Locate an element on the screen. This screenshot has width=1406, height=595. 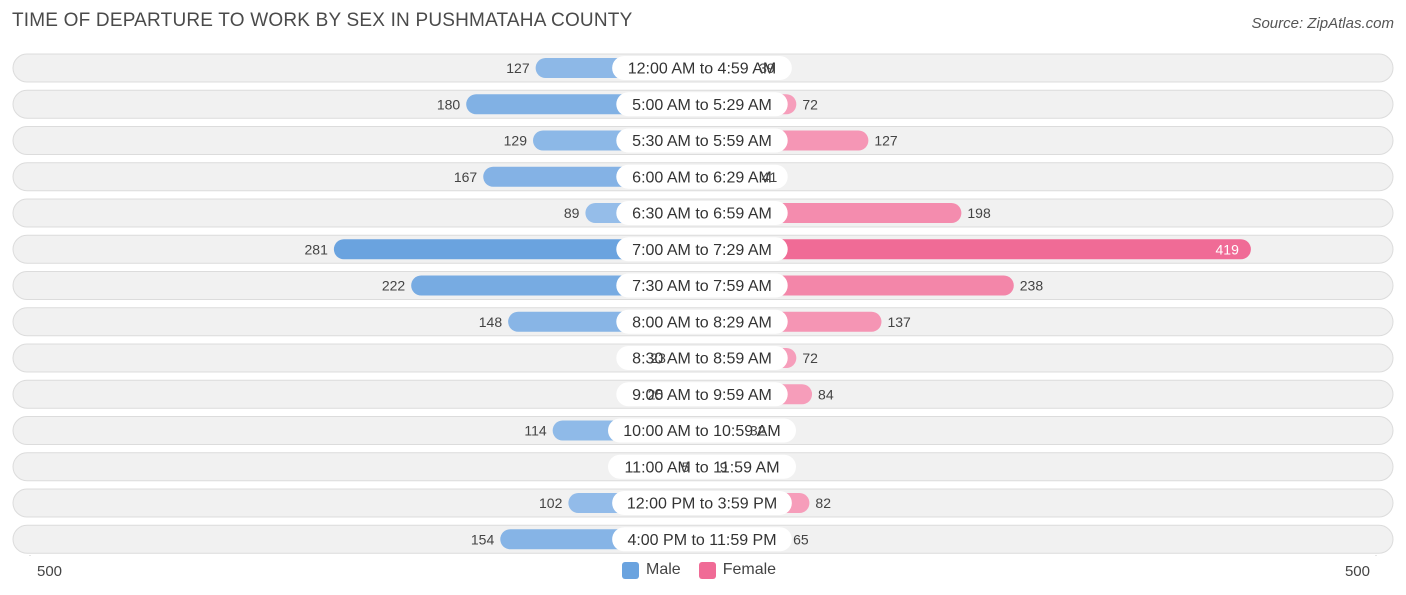
value-label-male: 127 is located at coordinates (518, 68).